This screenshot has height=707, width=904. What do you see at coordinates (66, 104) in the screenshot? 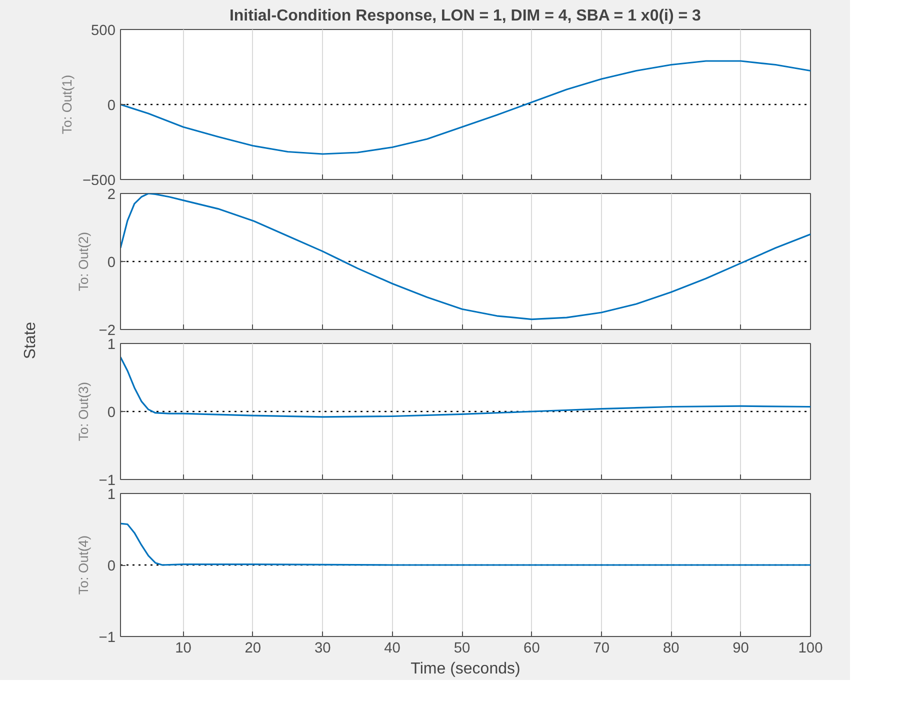
I see `y-axis-title: To: Out(1)` at bounding box center [66, 104].